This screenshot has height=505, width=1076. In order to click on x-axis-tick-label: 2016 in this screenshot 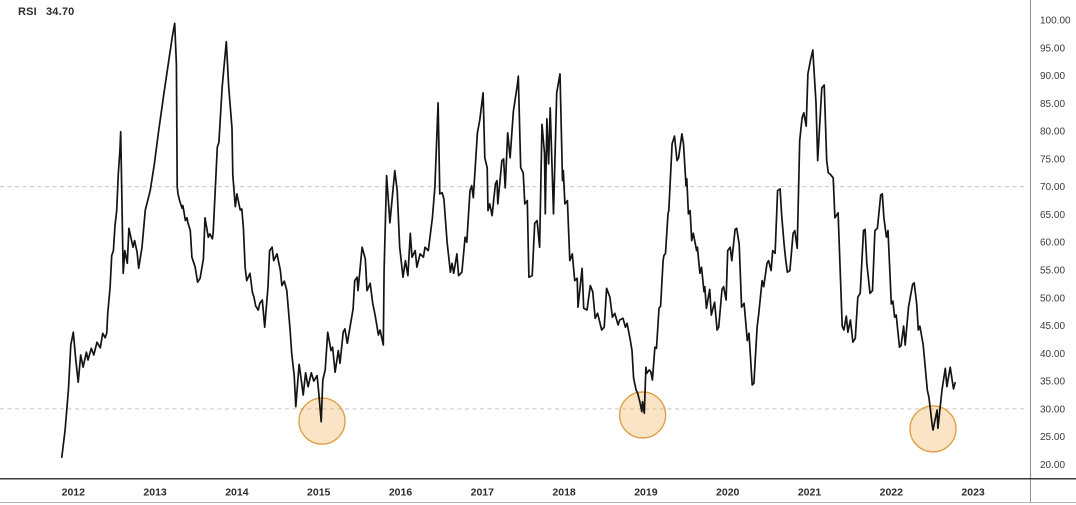, I will do `click(401, 493)`.